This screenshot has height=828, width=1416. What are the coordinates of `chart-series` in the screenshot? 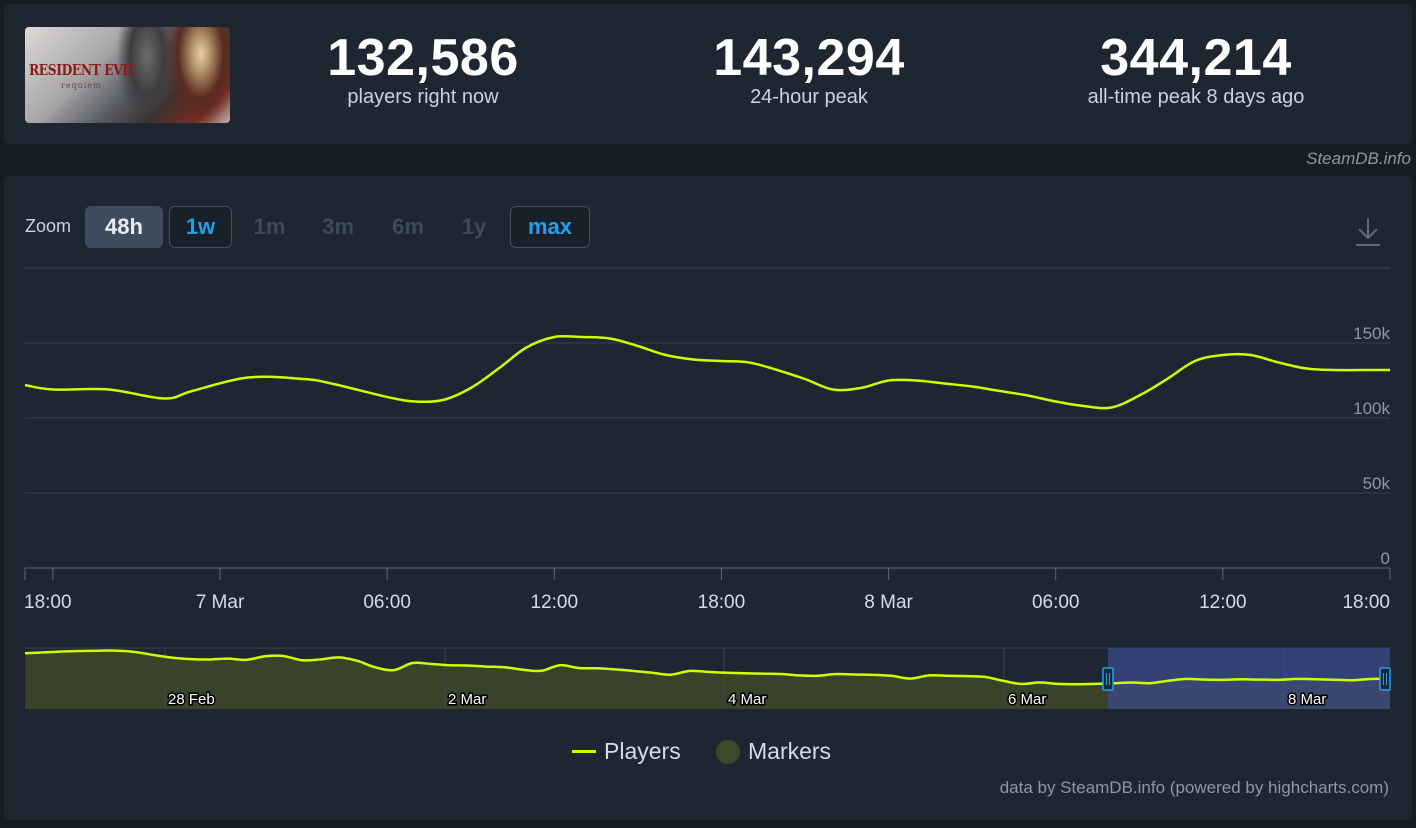 It's located at (707, 372).